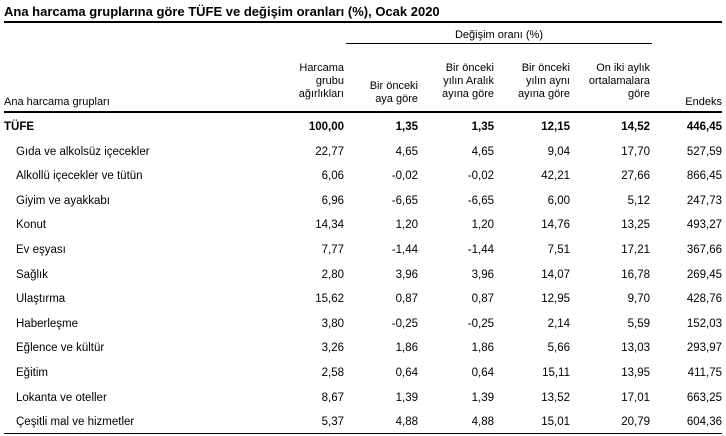 The width and height of the screenshot is (726, 436). What do you see at coordinates (363, 324) in the screenshot?
I see `table-row: Haberleşme 3,80 -0,25 -0,25 2,14 5,59 152,03` at bounding box center [363, 324].